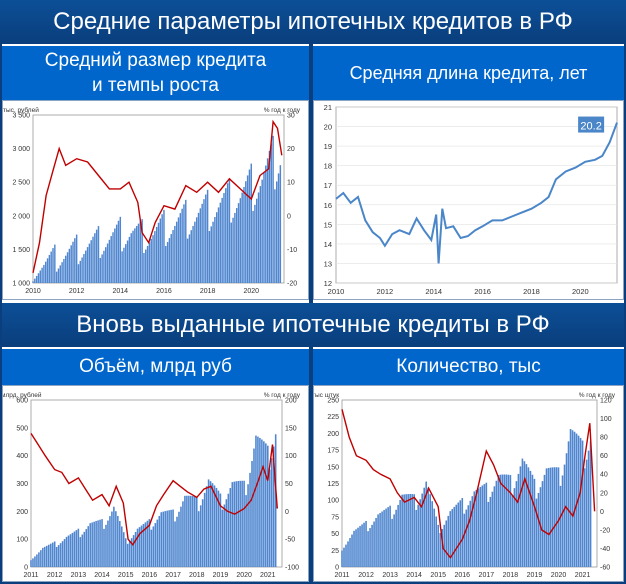 This screenshot has height=584, width=626. What do you see at coordinates (337, 568) in the screenshot?
I see `left-tick-label: 0` at bounding box center [337, 568].